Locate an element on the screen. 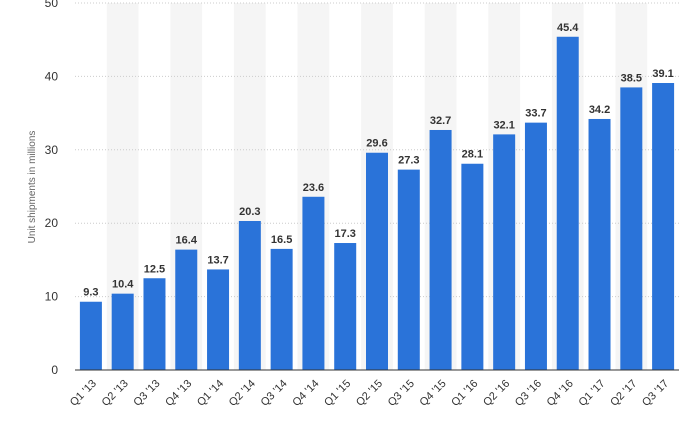 The width and height of the screenshot is (685, 439). y-tick-label: 30 is located at coordinates (52, 150).